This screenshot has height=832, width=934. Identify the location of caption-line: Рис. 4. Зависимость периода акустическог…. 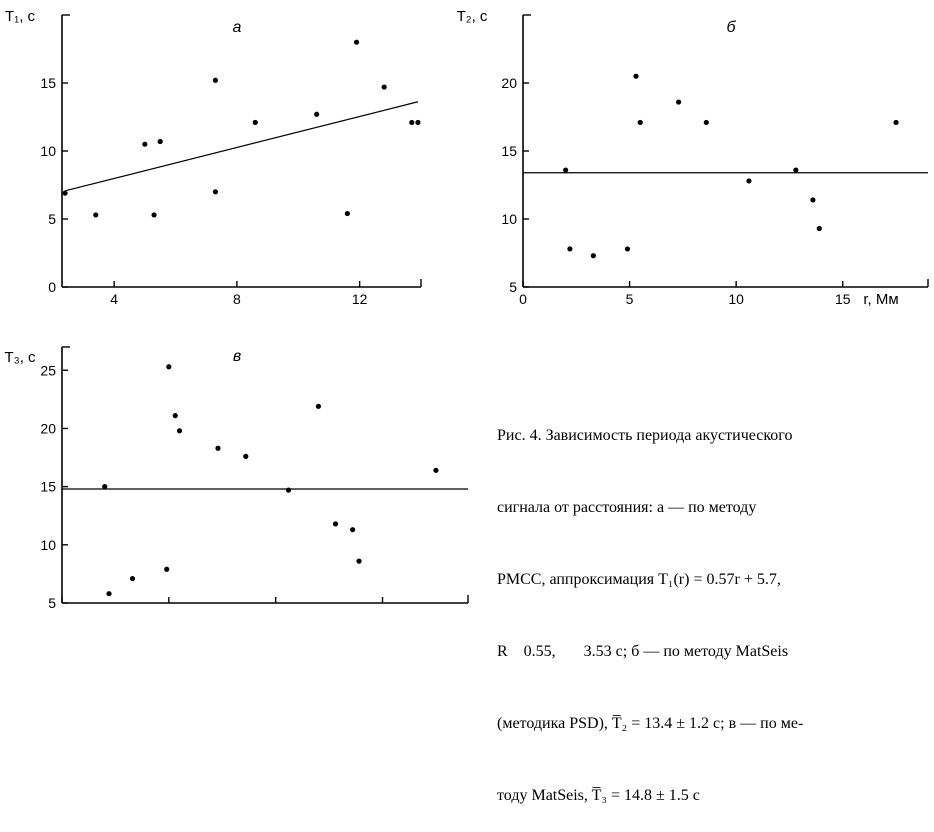
(645, 435).